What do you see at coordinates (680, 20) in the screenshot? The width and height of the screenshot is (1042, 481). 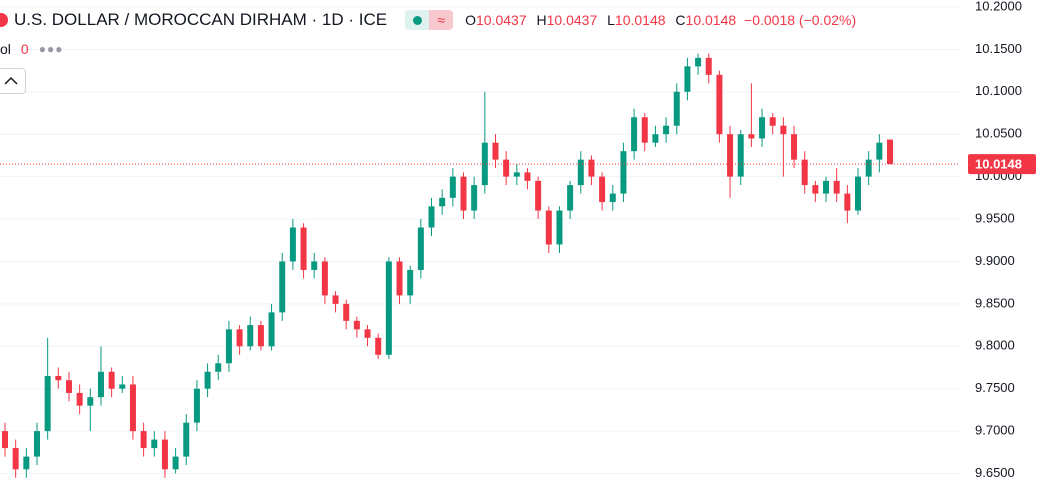 I see `c-label: C` at bounding box center [680, 20].